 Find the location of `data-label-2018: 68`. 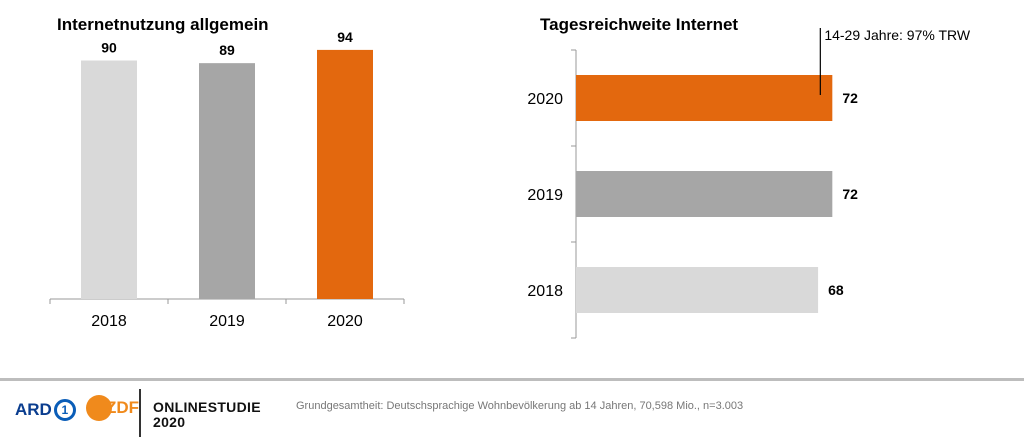

data-label-2018: 68 is located at coordinates (836, 290).